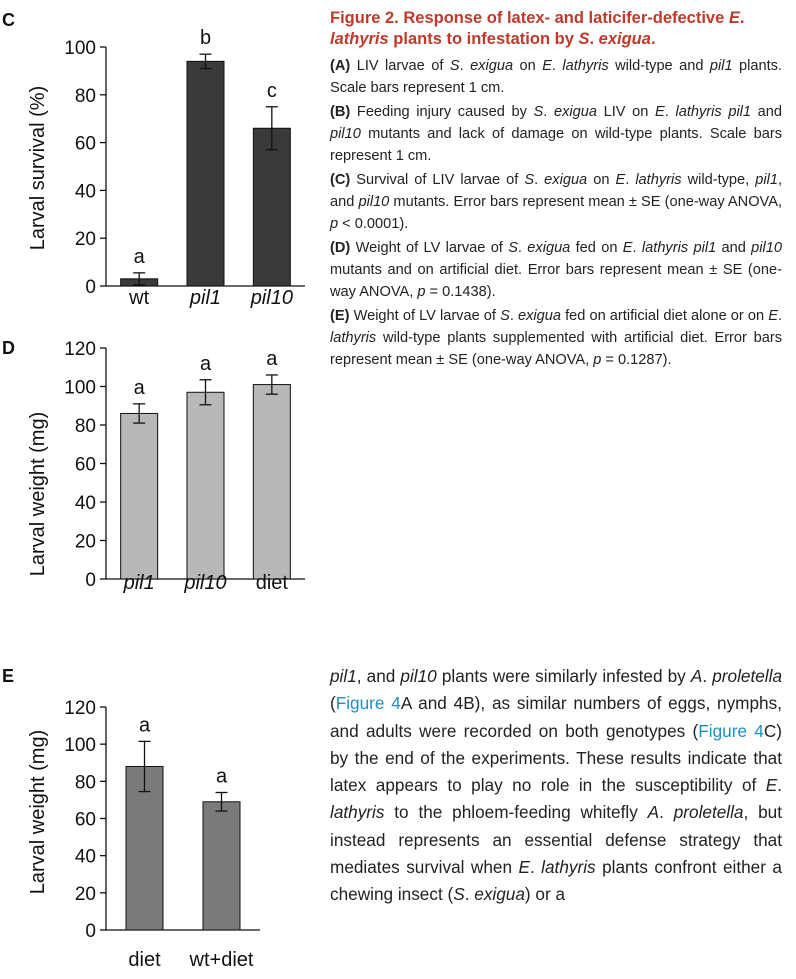 Image resolution: width=796 pixels, height=979 pixels. I want to click on title-text: lathyris, so click(359, 39).